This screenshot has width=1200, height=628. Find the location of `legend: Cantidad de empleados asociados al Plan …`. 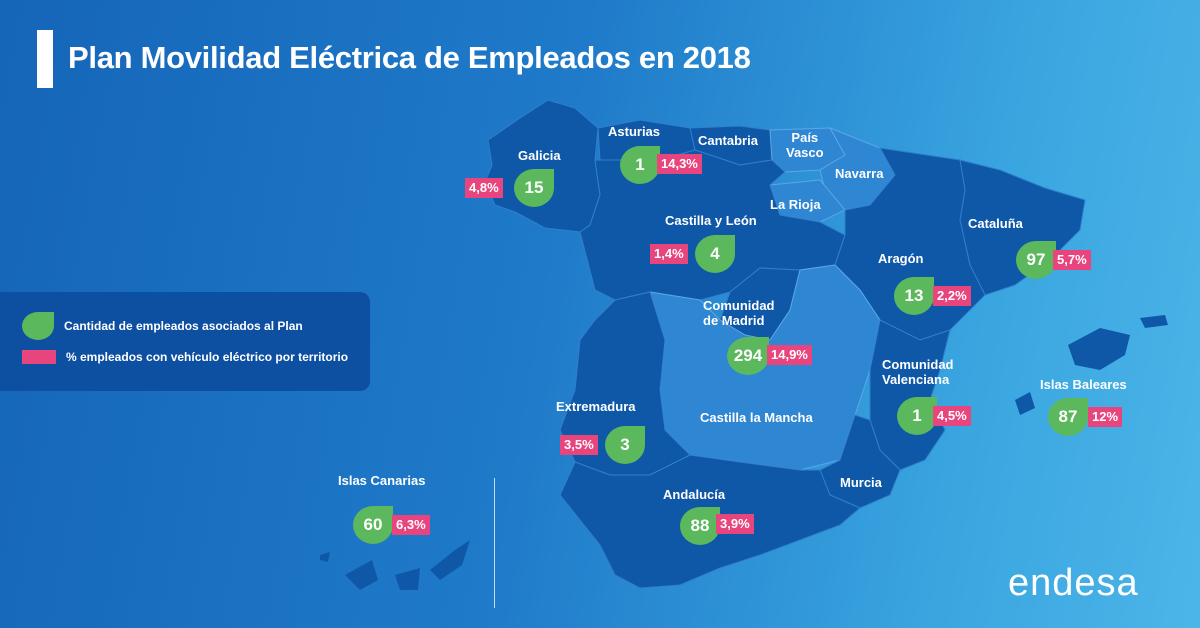

legend: Cantidad de empleados asociados al Plan … is located at coordinates (185, 341).